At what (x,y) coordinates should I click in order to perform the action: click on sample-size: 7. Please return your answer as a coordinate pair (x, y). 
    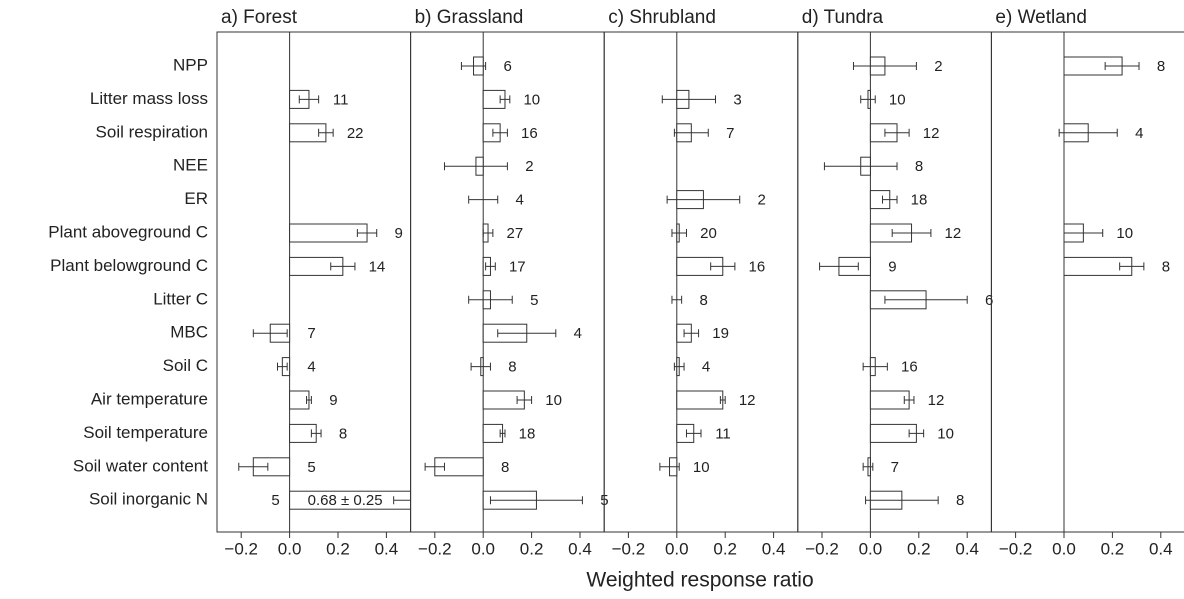
    Looking at the image, I should click on (311, 333).